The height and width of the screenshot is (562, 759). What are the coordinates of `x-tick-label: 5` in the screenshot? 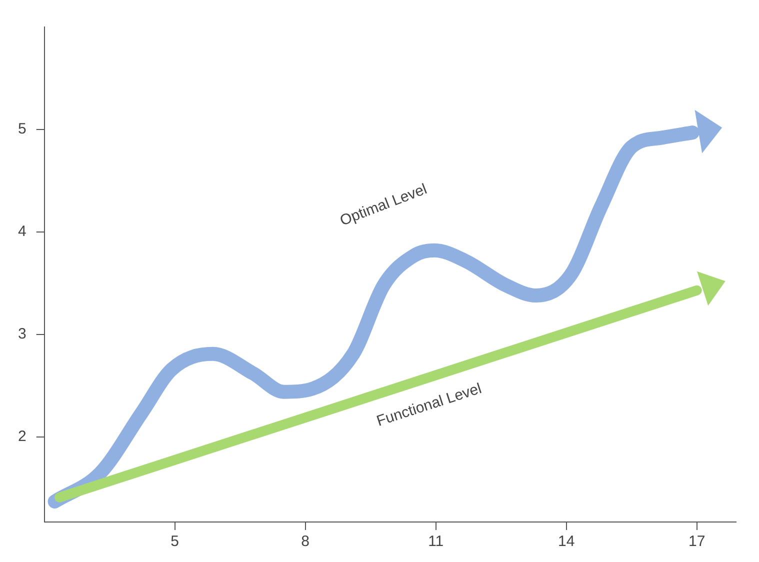 It's located at (175, 541).